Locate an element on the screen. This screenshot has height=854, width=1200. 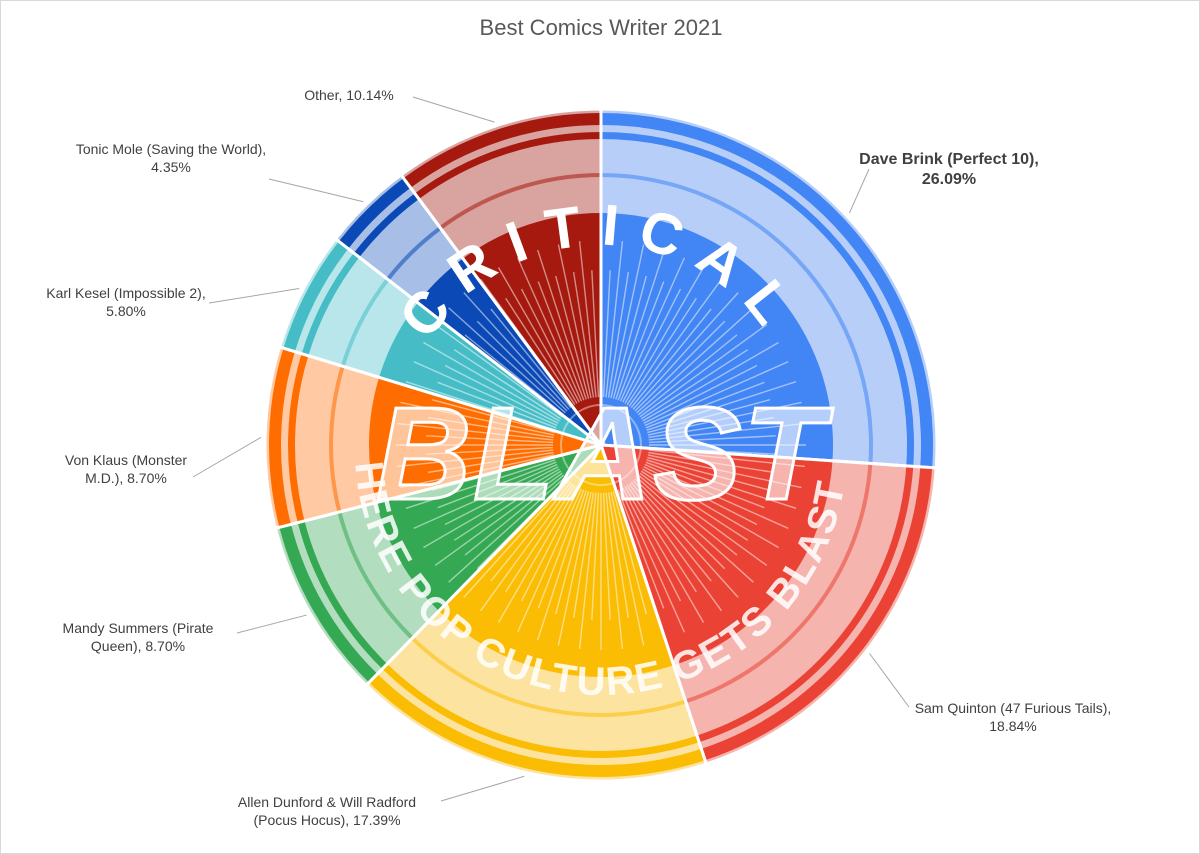
slice-label: Von Klaus (Monster M.D.), 8.70% is located at coordinates (126, 469).